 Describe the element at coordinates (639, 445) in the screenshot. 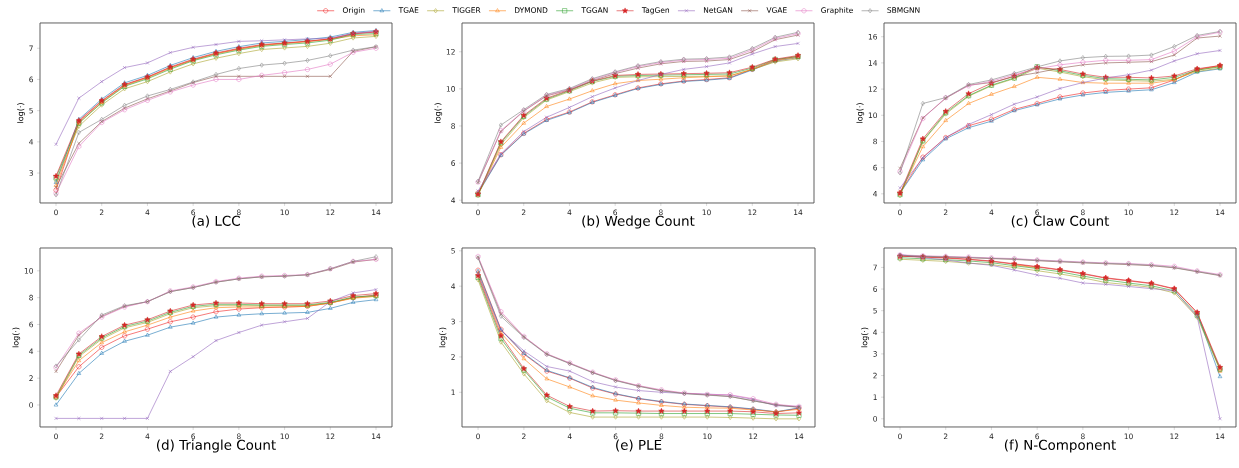

I see `text: (e) PLE` at that location.